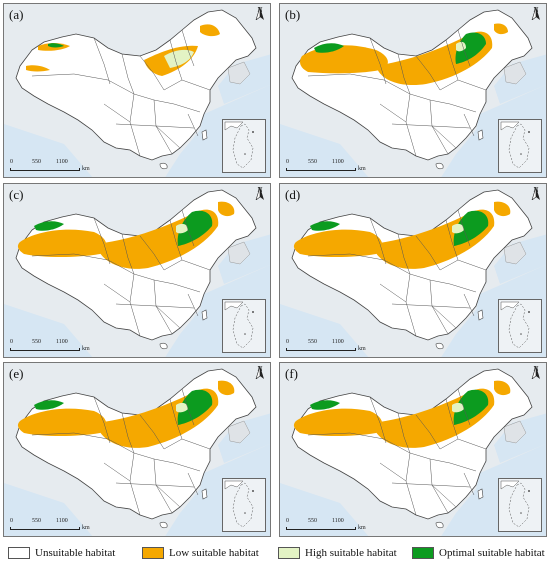  I want to click on panel-label: (b), so click(293, 14).